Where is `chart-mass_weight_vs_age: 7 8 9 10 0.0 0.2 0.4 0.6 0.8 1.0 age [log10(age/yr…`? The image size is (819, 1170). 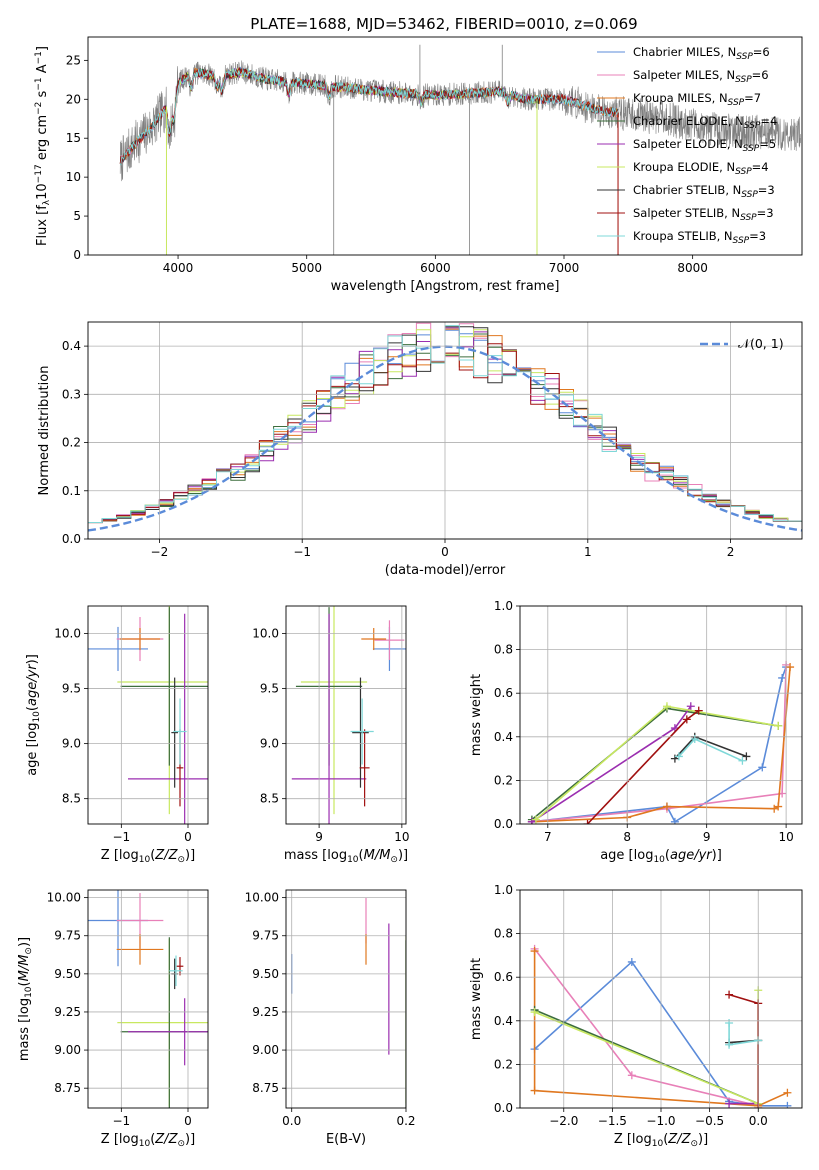 chart-mass_weight_vs_age: 7 8 9 10 0.0 0.2 0.4 0.6 0.8 1.0 age [log10(age/yr… is located at coordinates (636, 732).